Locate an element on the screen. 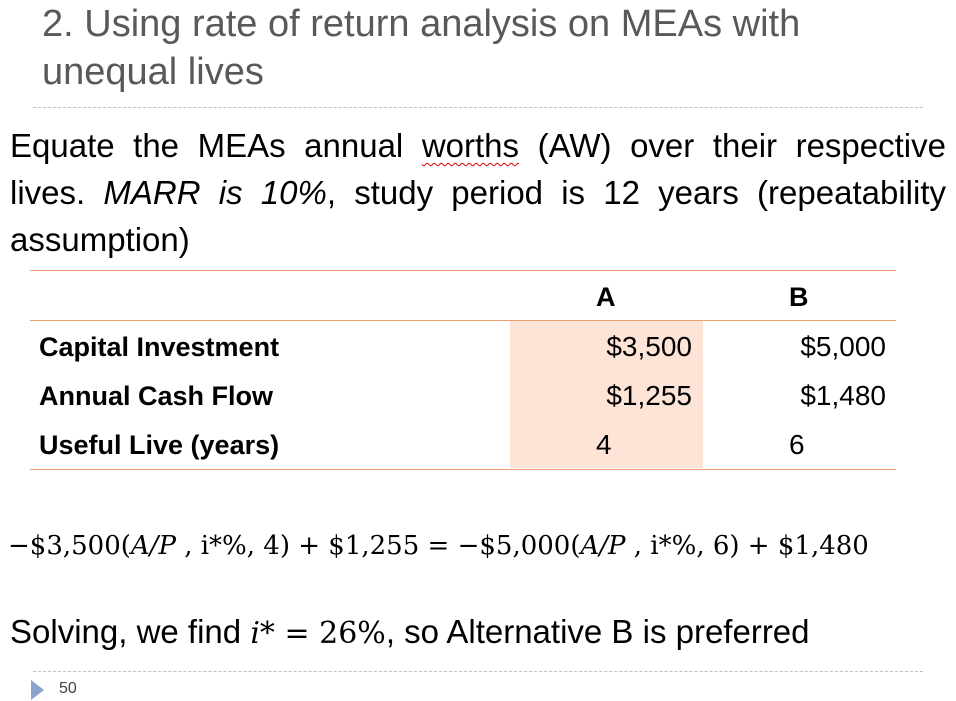 The image size is (956, 701). eq-rhs-rate: , i*%, 6) is located at coordinates (682, 546).